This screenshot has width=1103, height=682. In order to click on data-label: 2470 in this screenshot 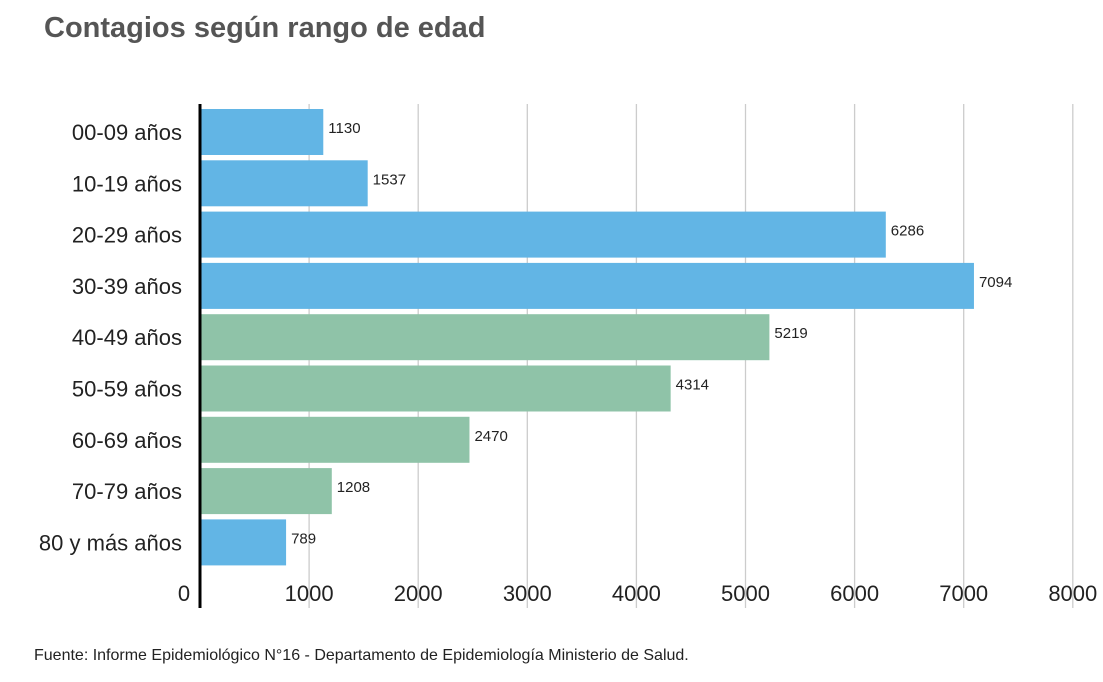, I will do `click(490, 436)`.